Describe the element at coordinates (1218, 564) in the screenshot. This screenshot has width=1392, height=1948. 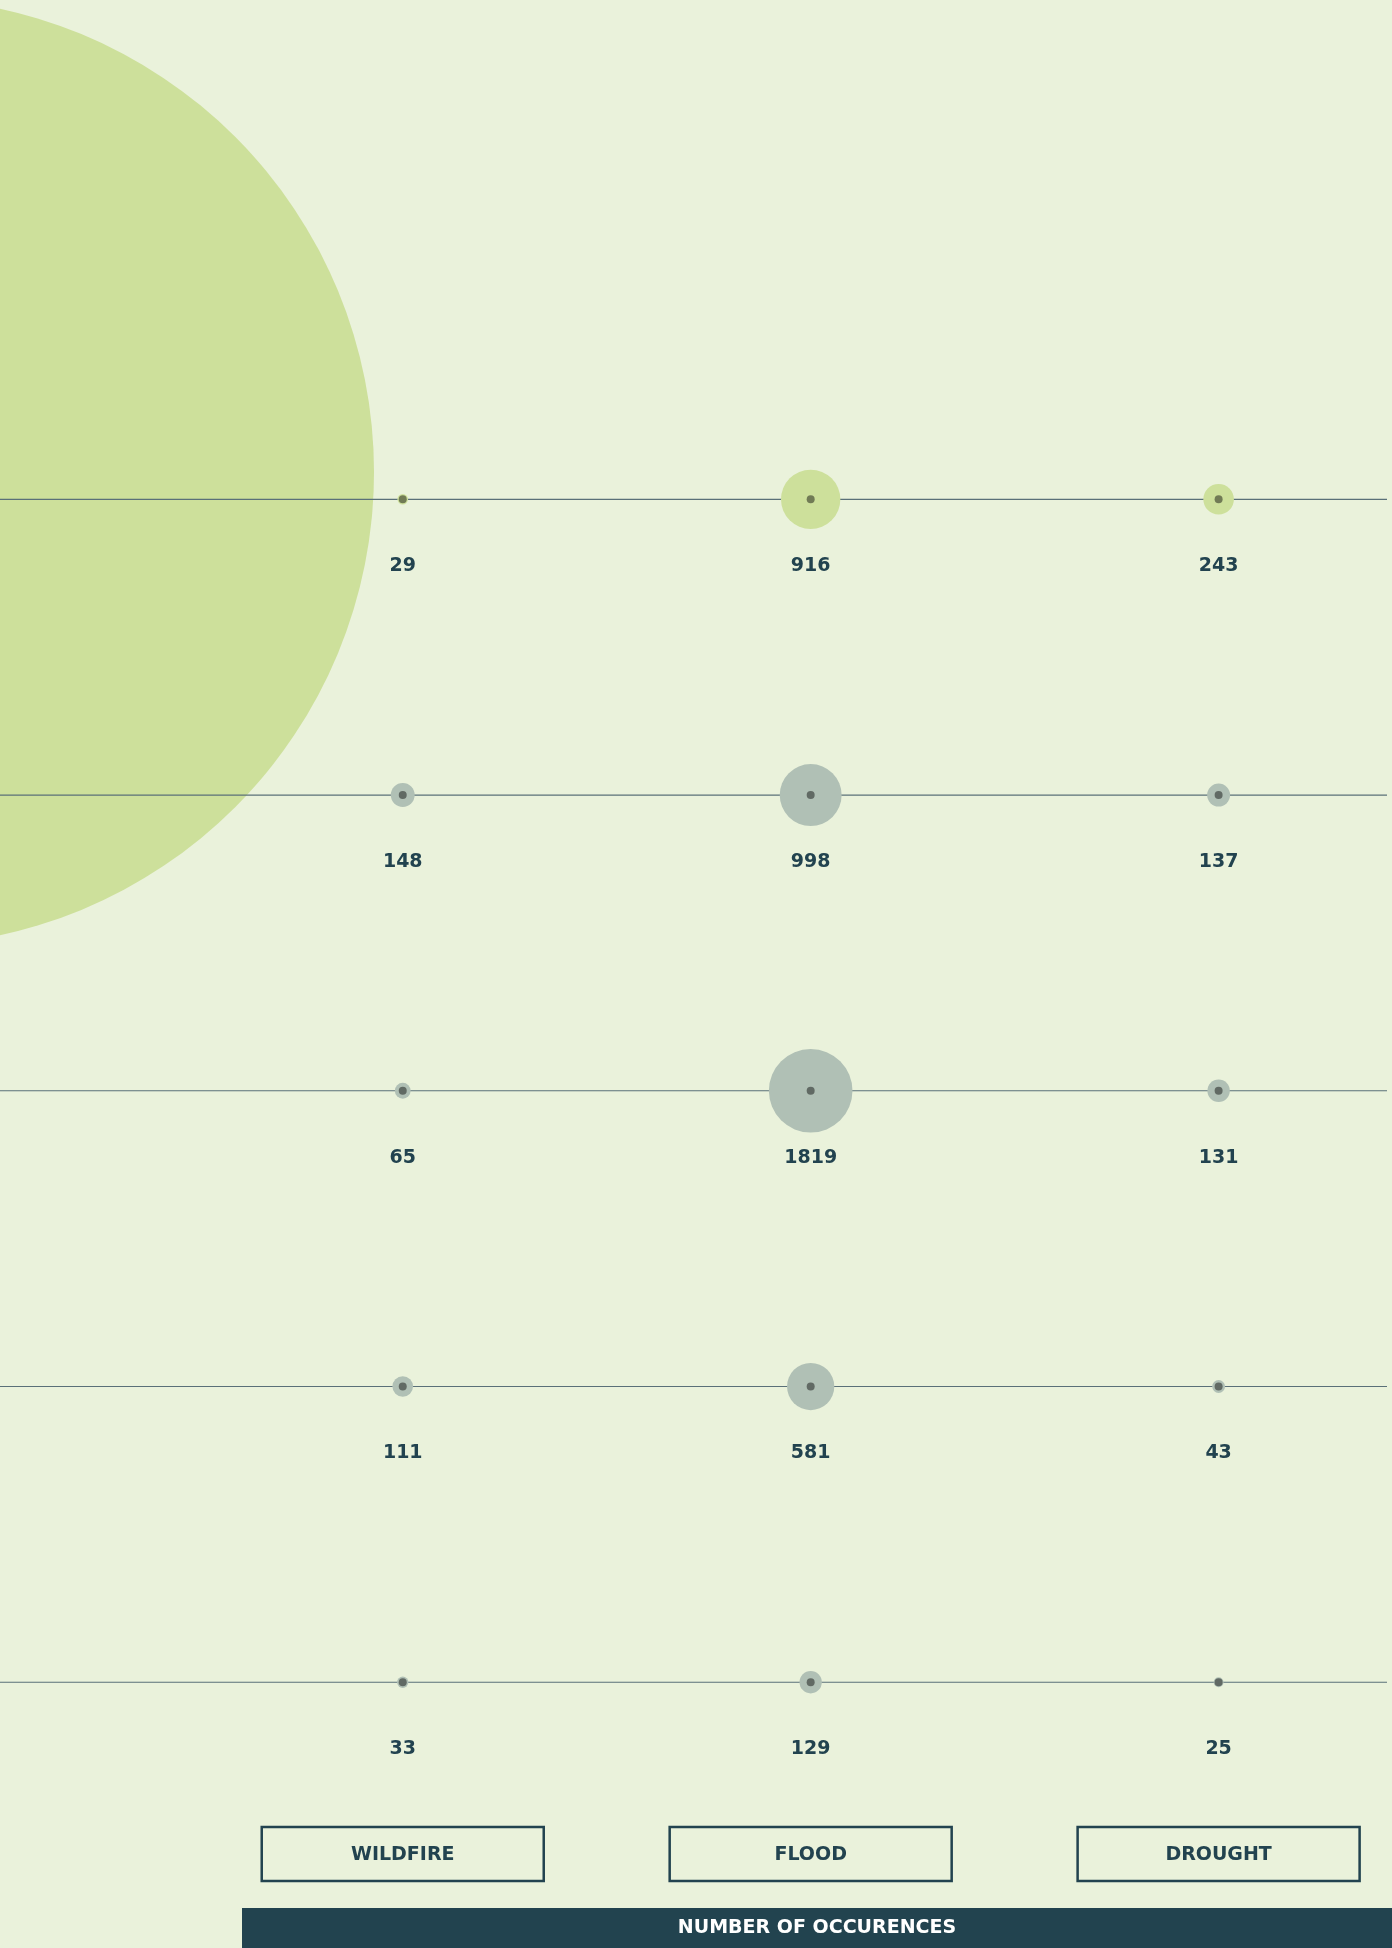
I see `data-label: 243` at that location.